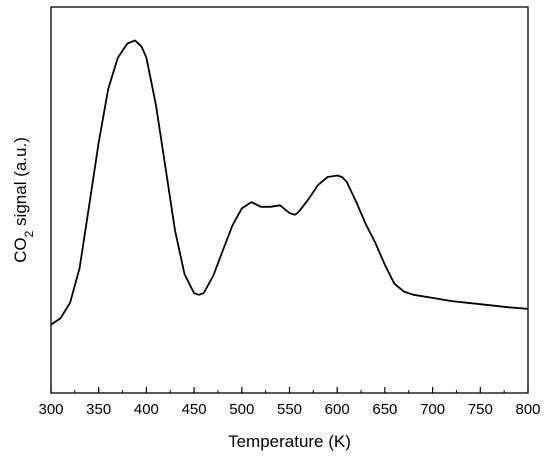 The height and width of the screenshot is (460, 550). Describe the element at coordinates (241, 409) in the screenshot. I see `x-tick-label: 500` at that location.